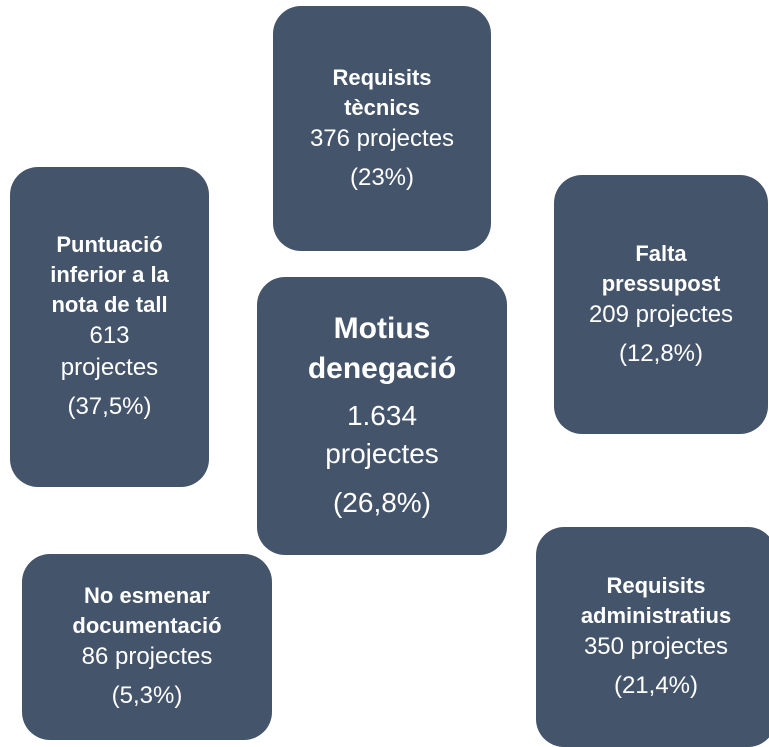  I want to click on title-line: Motius, so click(382, 328).